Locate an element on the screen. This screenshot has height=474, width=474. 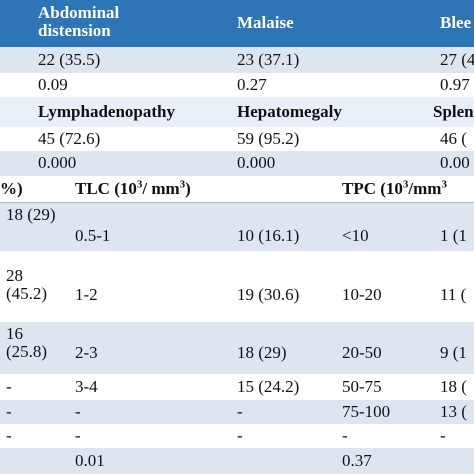
cell: 2-3 is located at coordinates (86, 352).